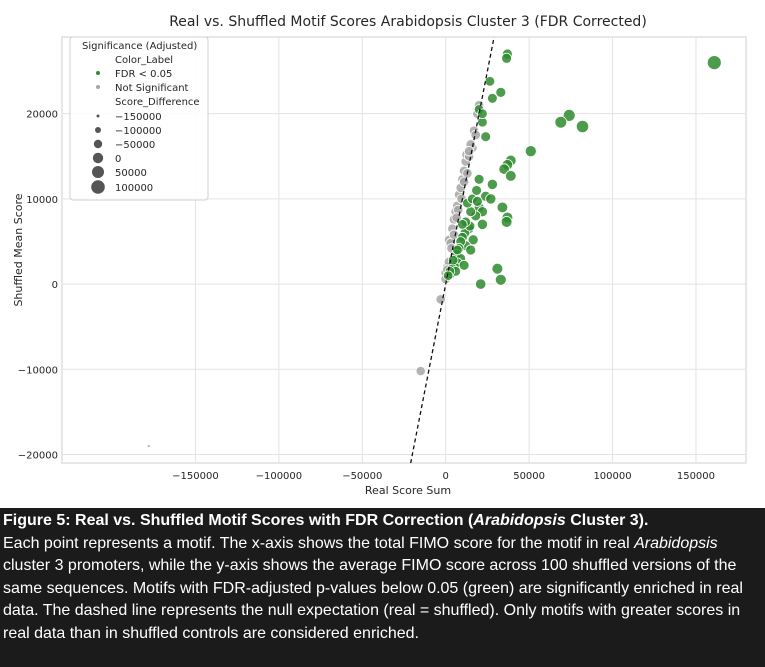  What do you see at coordinates (42, 115) in the screenshot?
I see `y-tick-label: 20000` at bounding box center [42, 115].